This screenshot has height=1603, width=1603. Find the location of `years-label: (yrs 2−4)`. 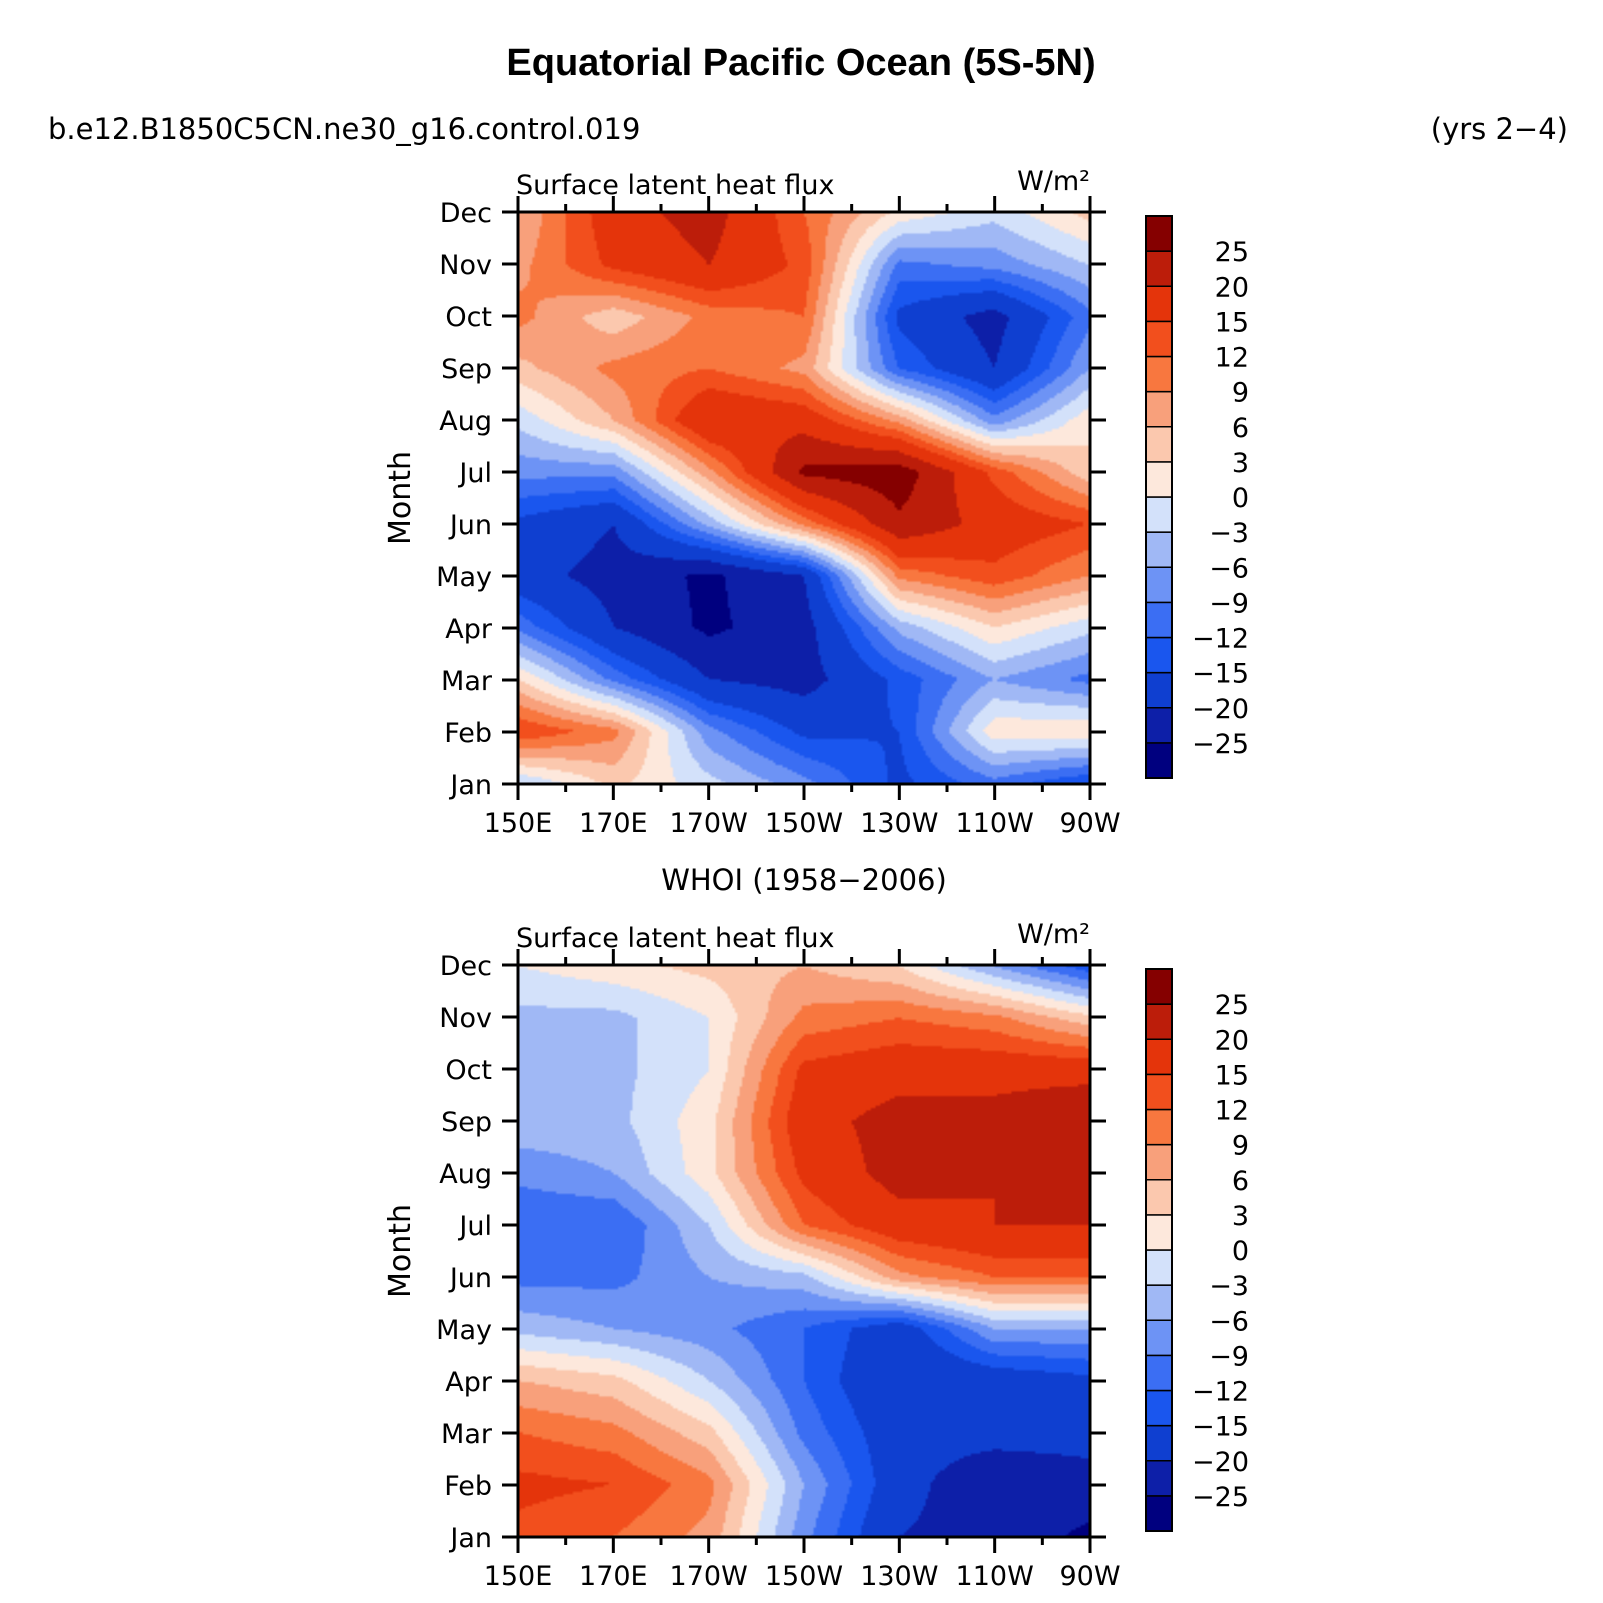

years-label: (yrs 2−4) is located at coordinates (1499, 129).